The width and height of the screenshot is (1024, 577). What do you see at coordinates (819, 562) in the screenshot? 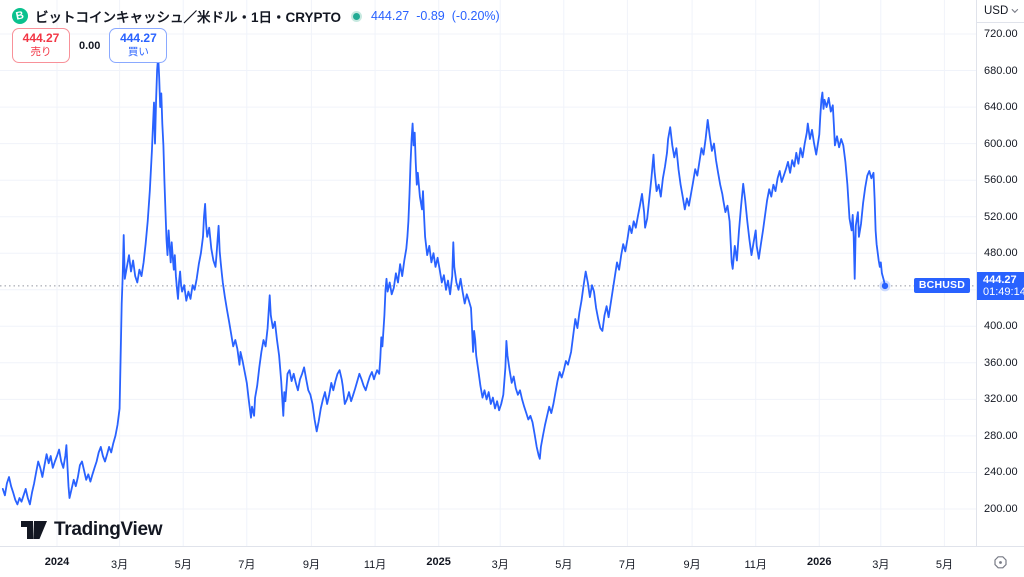
I see `time-axis-label: 2026` at bounding box center [819, 562].